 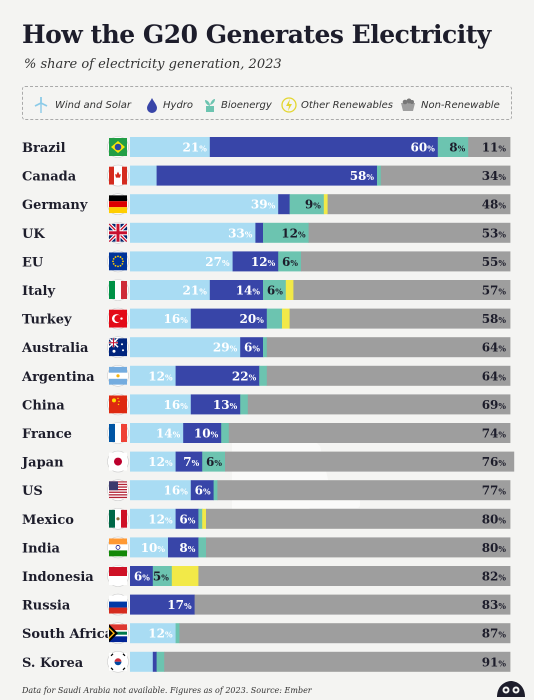 What do you see at coordinates (187, 548) in the screenshot?
I see `value-label: 8%` at bounding box center [187, 548].